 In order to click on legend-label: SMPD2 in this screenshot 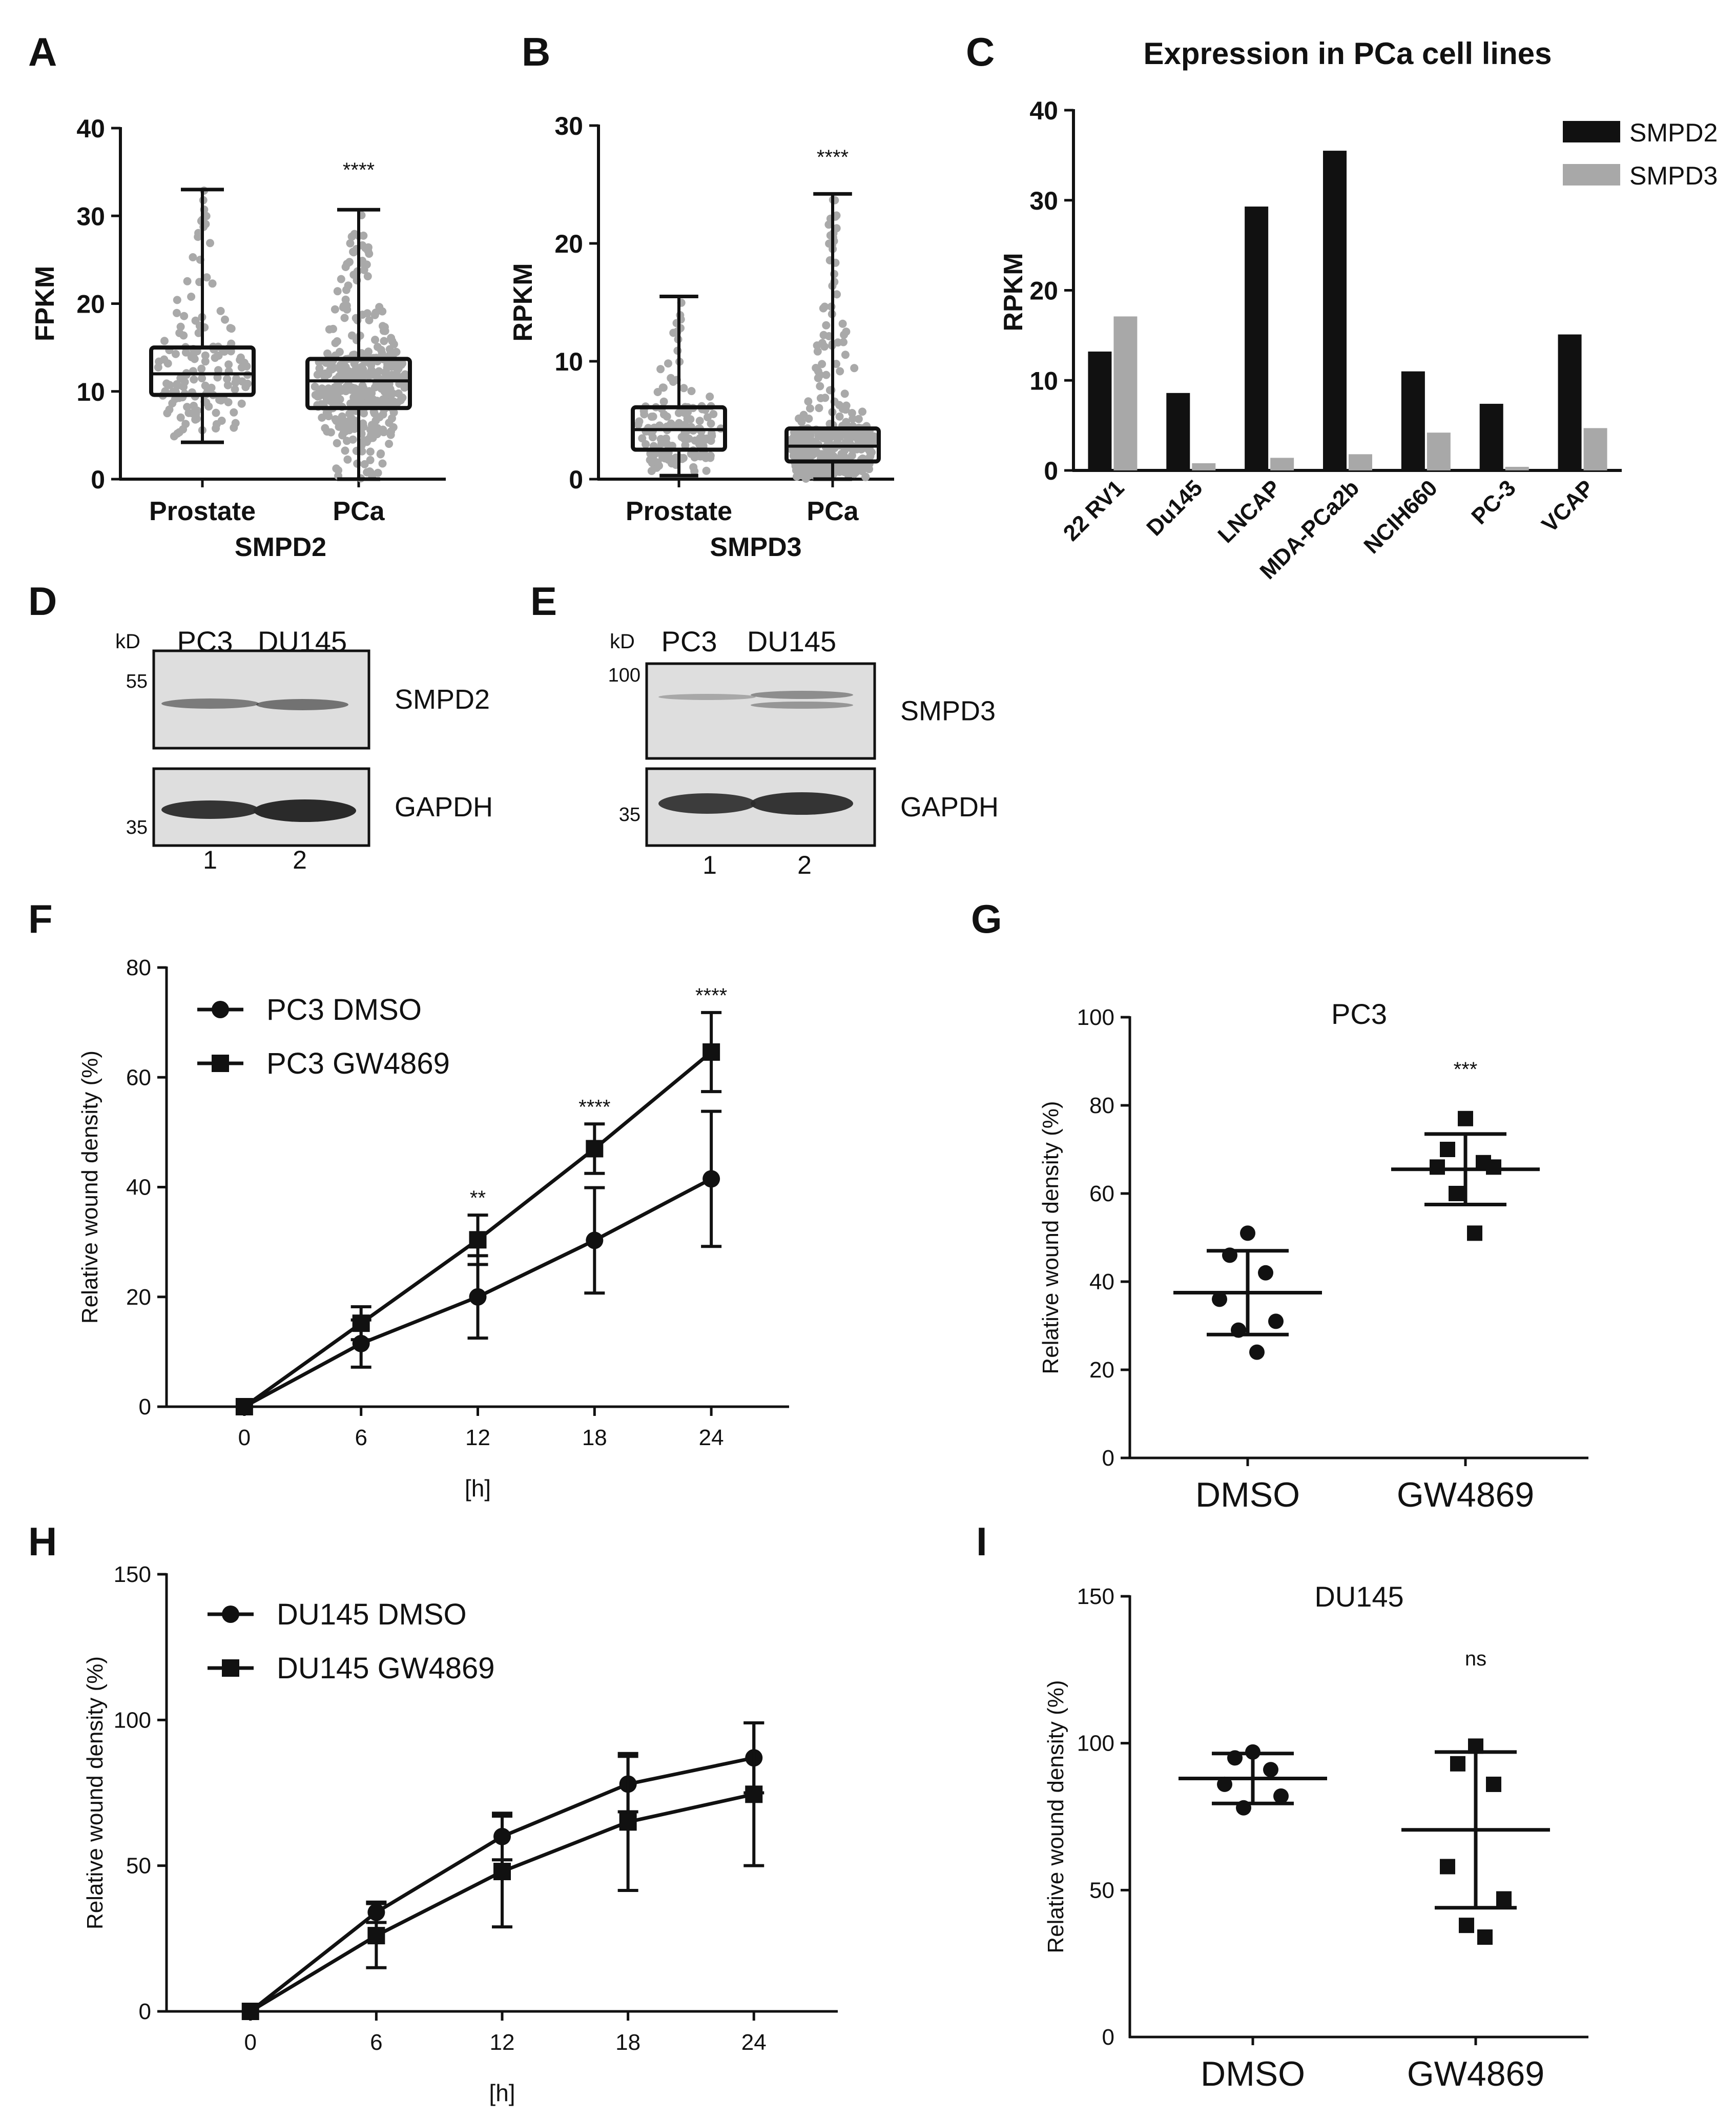, I will do `click(1673, 133)`.